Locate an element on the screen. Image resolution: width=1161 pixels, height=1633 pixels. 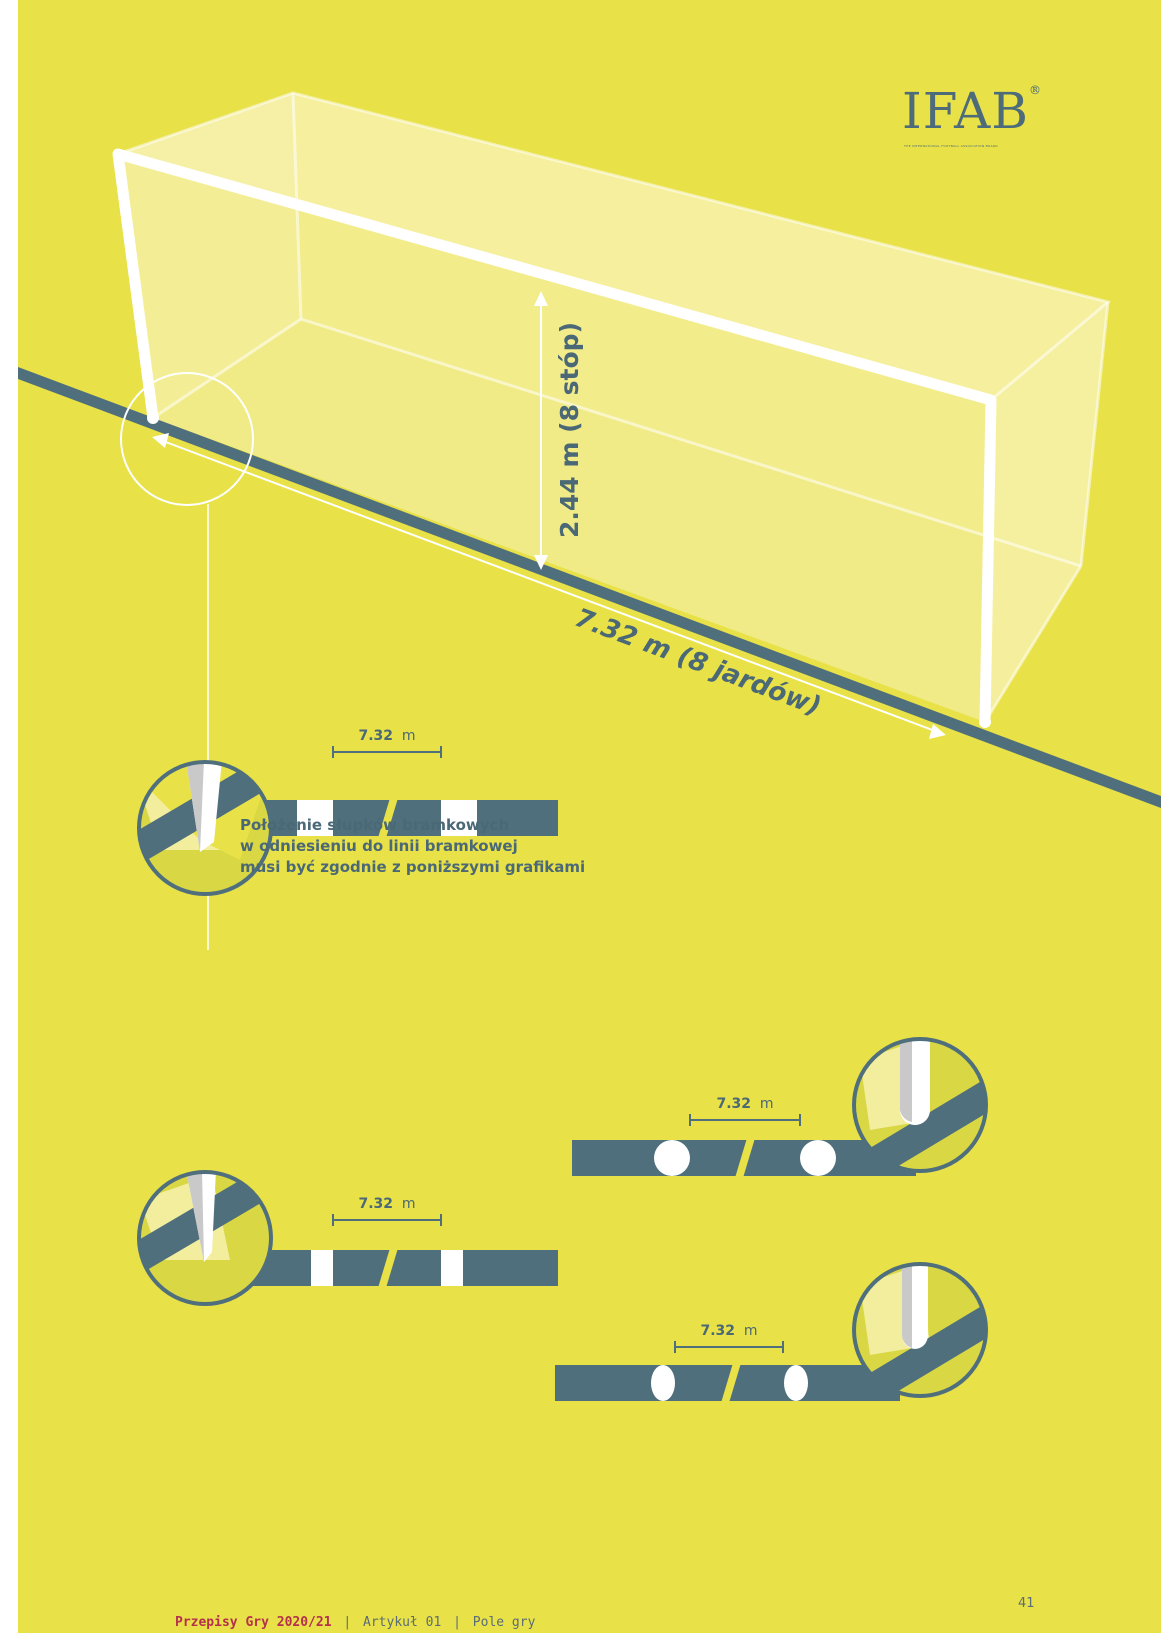
post-rect-left is located at coordinates (322, 1268).